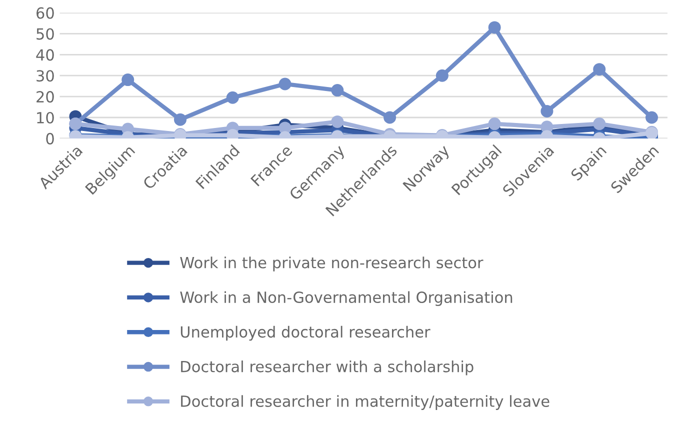  What do you see at coordinates (45, 118) in the screenshot?
I see `y-tick-label: 10` at bounding box center [45, 118].